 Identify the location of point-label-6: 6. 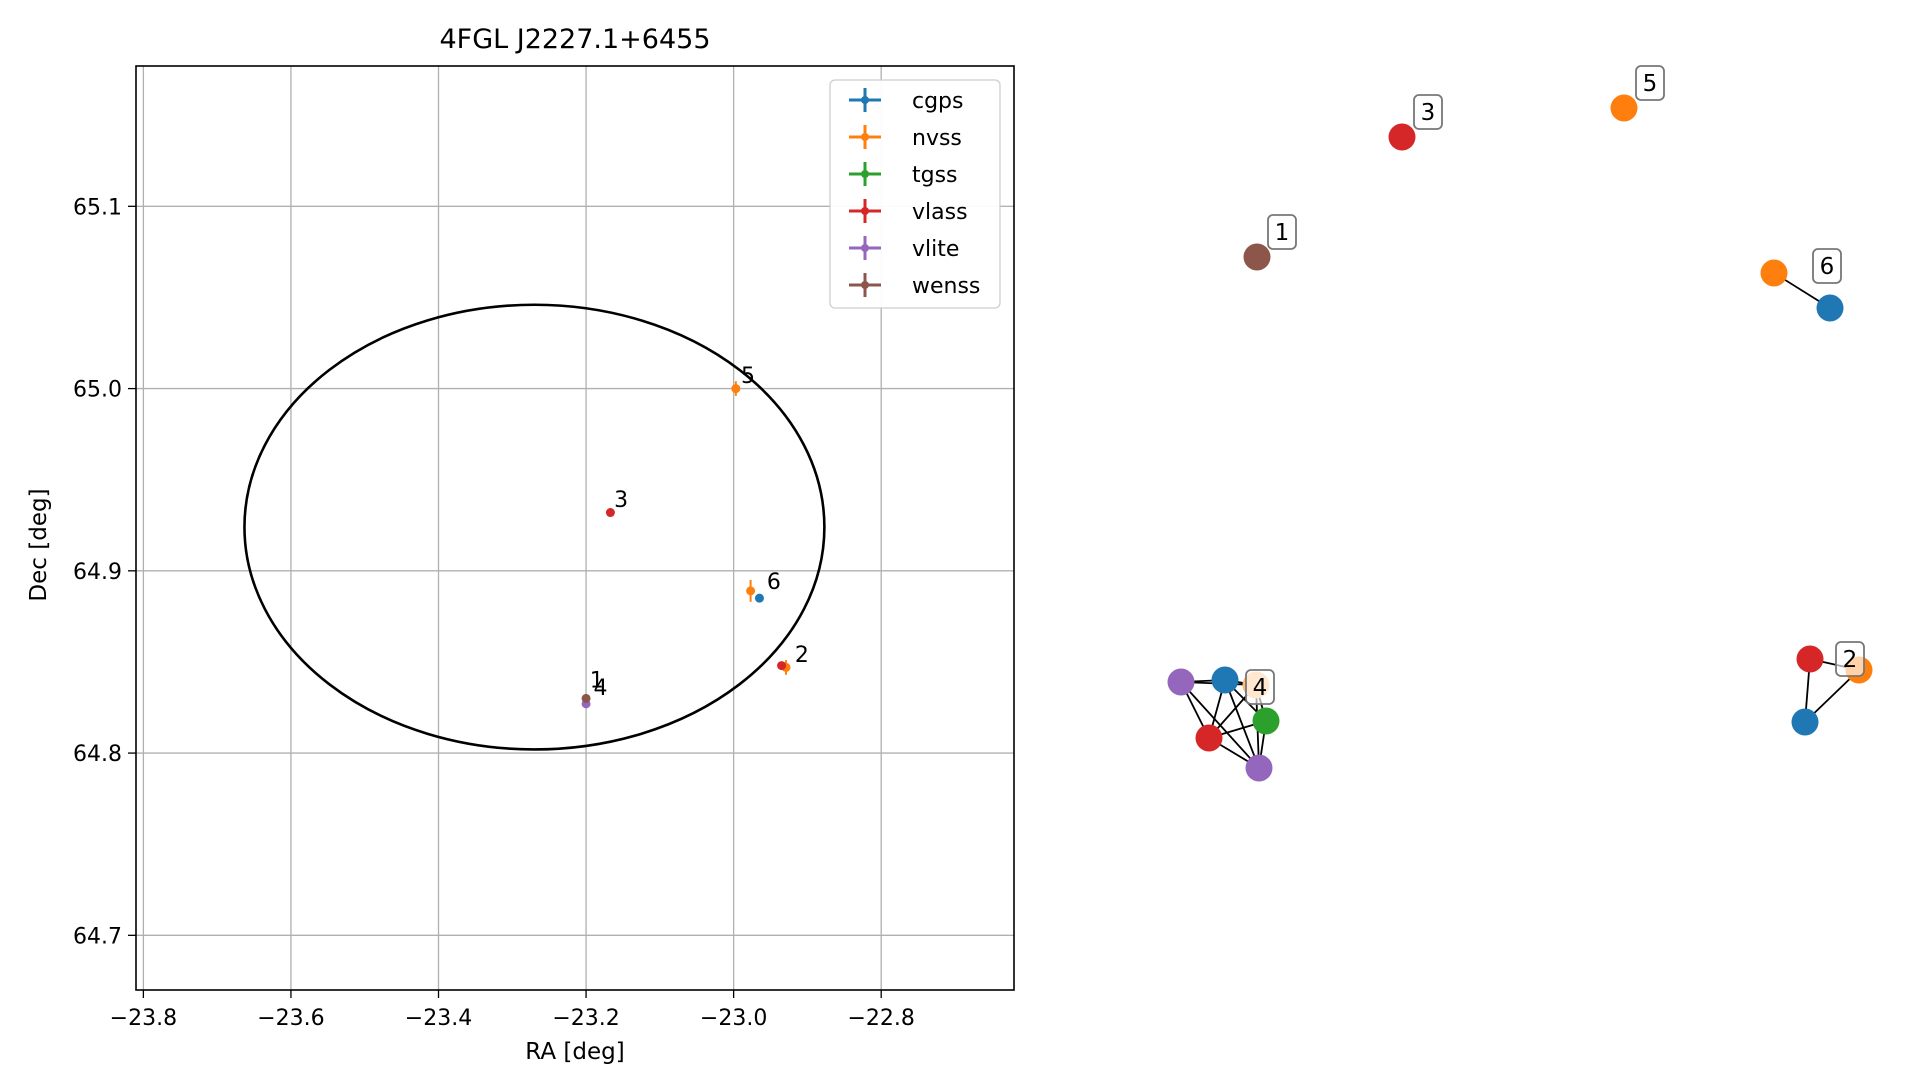
(774, 582).